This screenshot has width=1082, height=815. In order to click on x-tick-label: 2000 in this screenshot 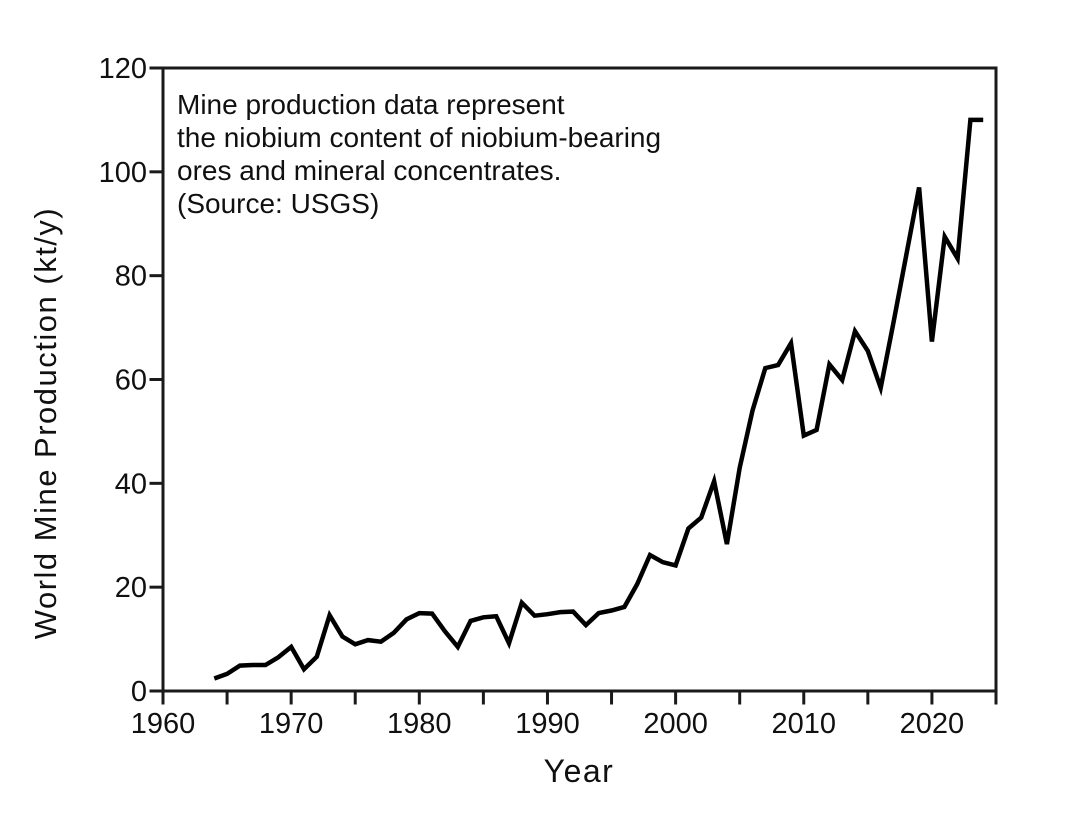, I will do `click(675, 724)`.